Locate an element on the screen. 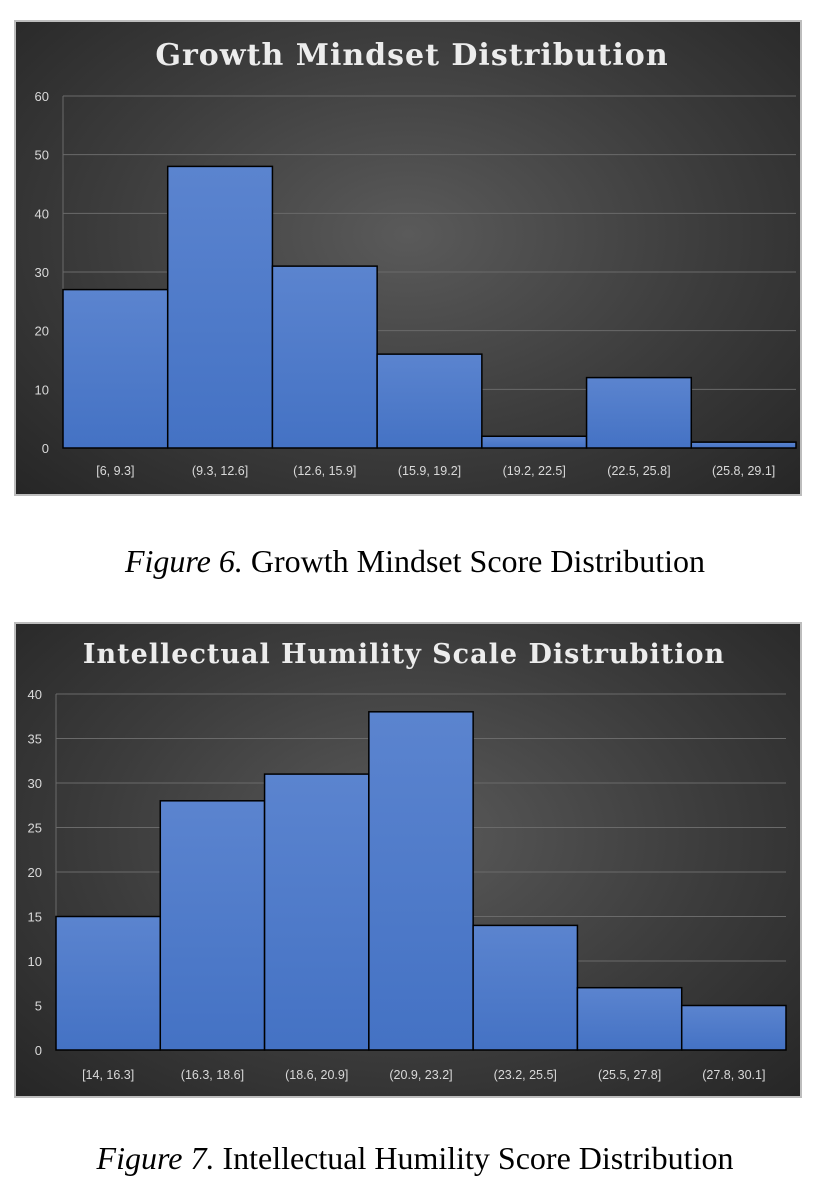 This screenshot has height=1194, width=830. chart-title: Intellectual Humility Scale Distrubition is located at coordinates (404, 654).